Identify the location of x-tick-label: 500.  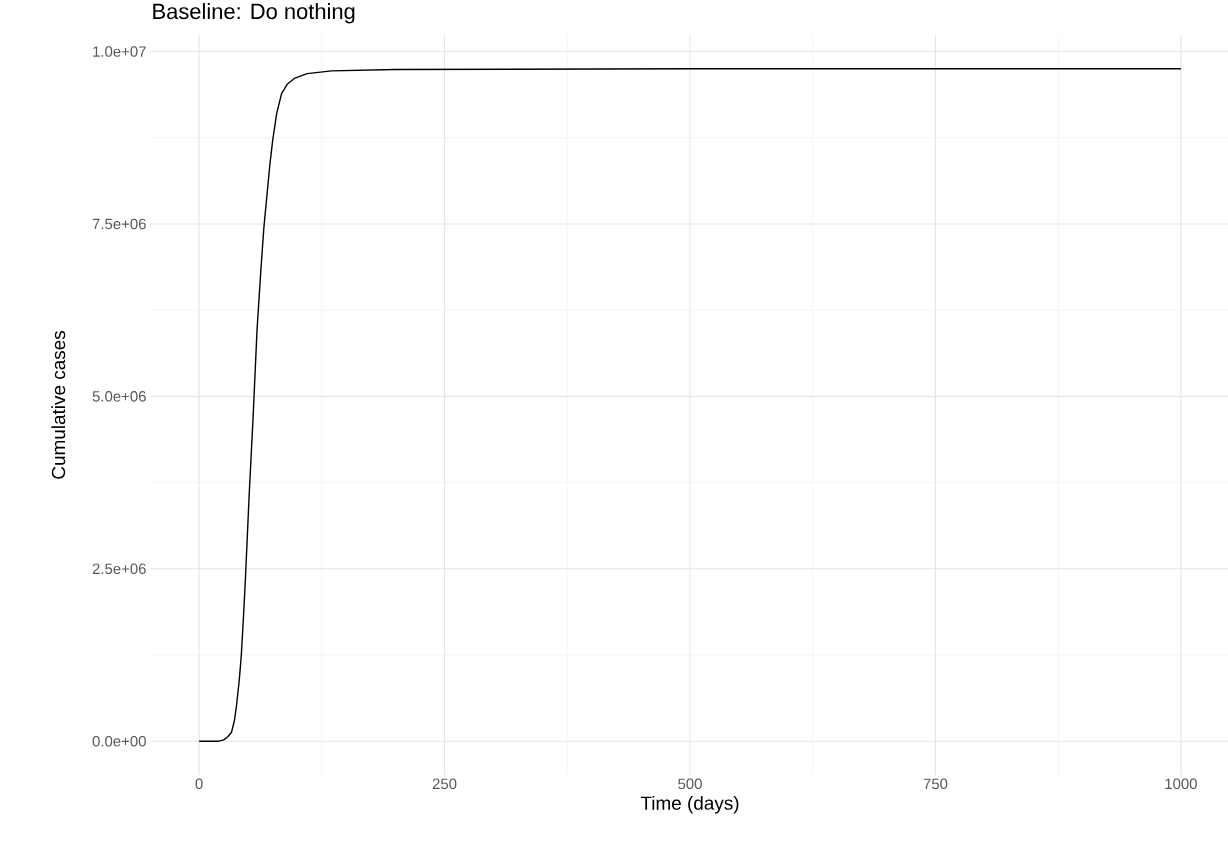
(690, 784).